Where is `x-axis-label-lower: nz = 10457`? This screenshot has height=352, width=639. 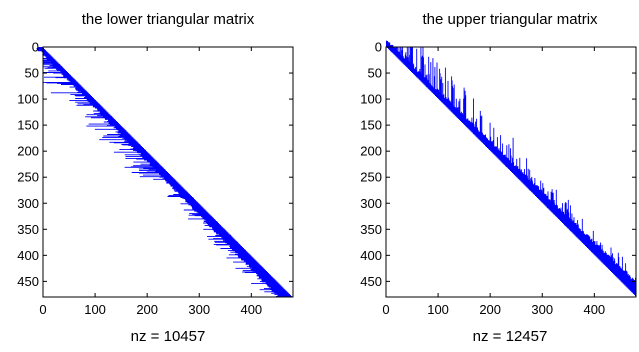 x-axis-label-lower: nz = 10457 is located at coordinates (168, 336).